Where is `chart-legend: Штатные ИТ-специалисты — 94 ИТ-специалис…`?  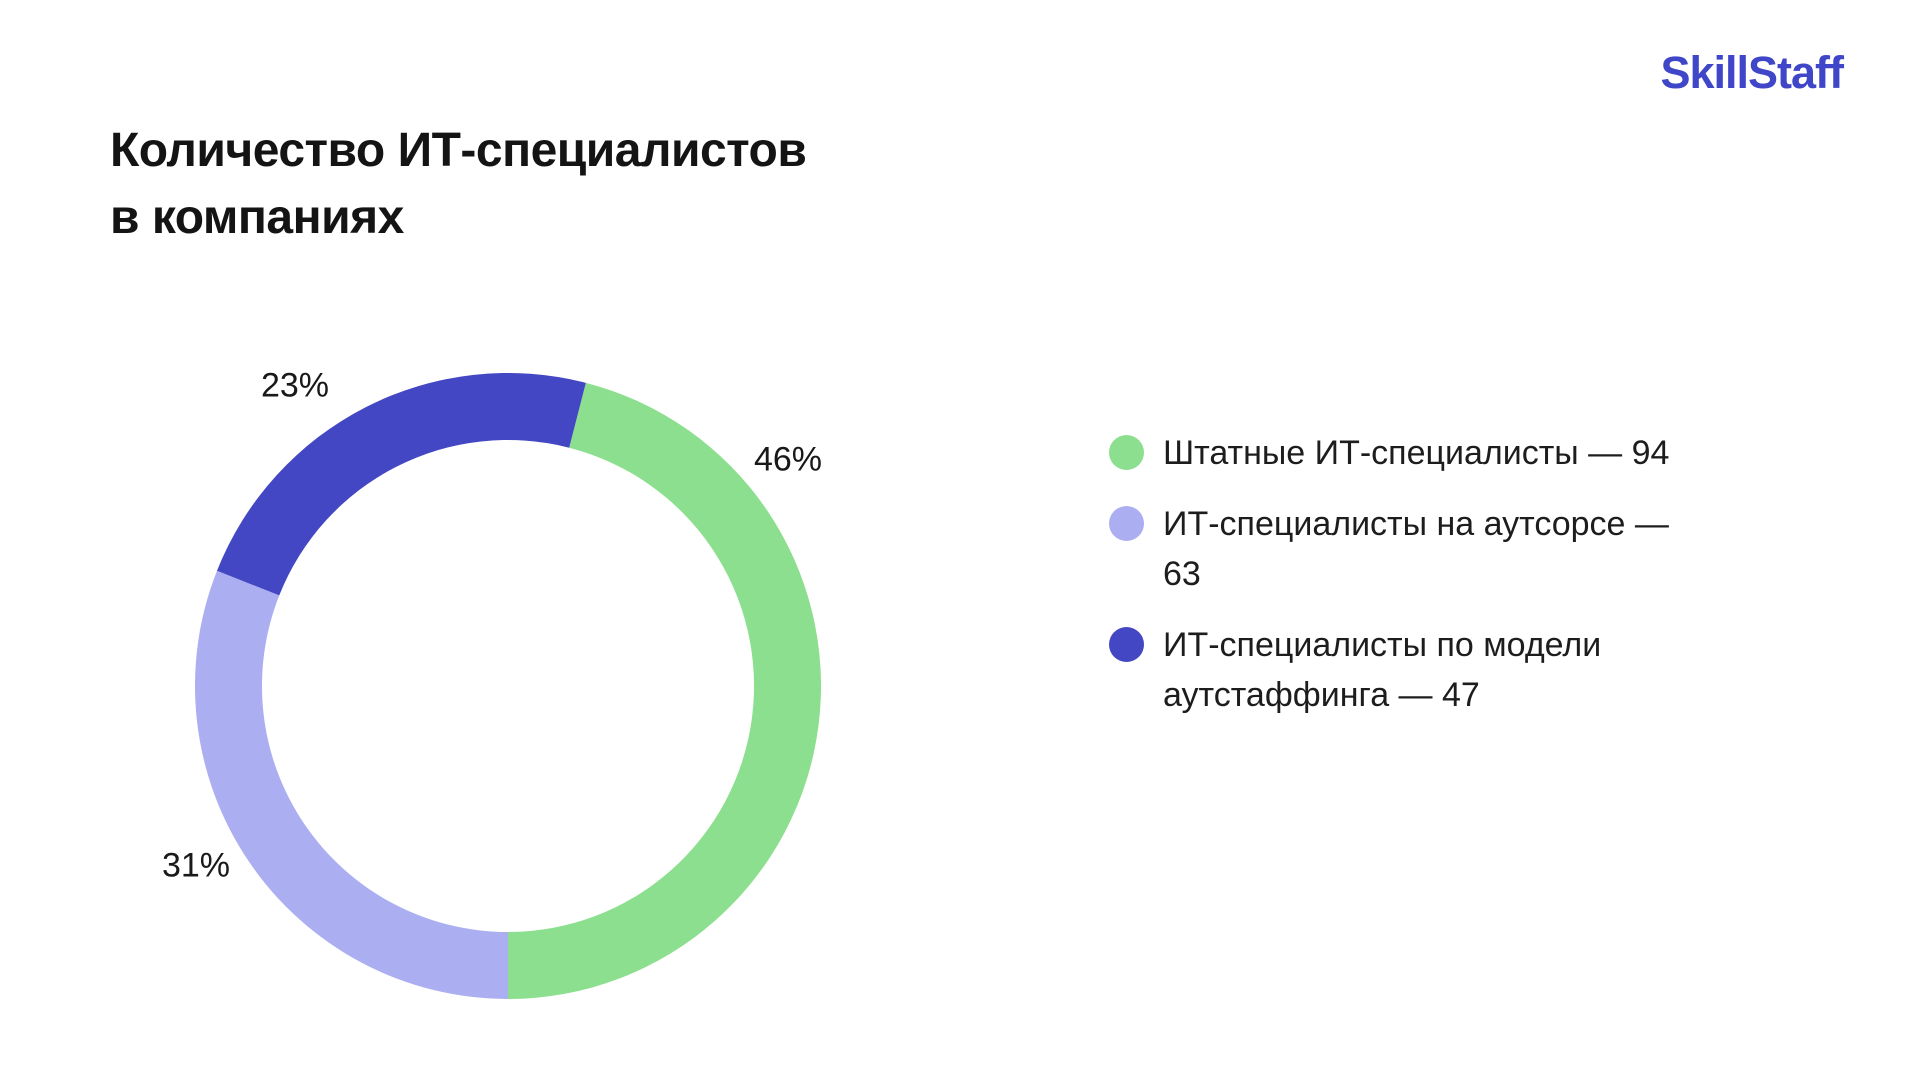 chart-legend: Штатные ИТ-специалисты — 94 ИТ-специалис… is located at coordinates (1396, 574).